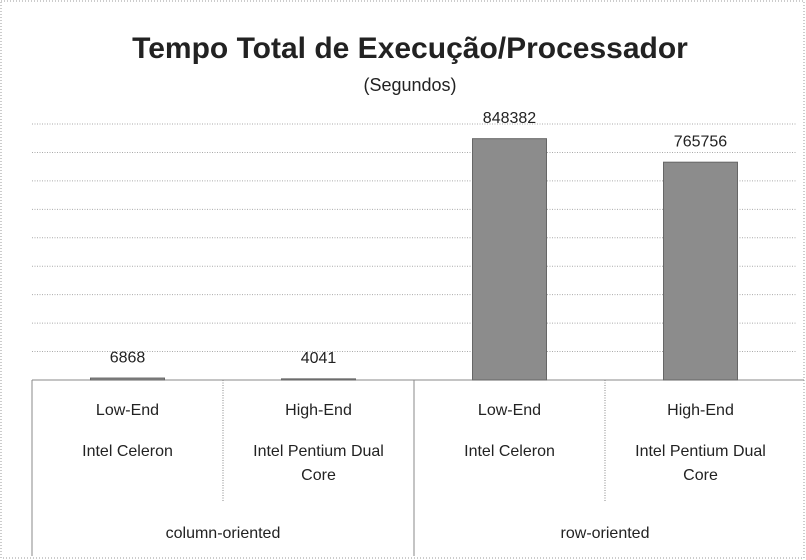 The width and height of the screenshot is (806, 560). Describe the element at coordinates (128, 357) in the screenshot. I see `value-label: 6868` at that location.